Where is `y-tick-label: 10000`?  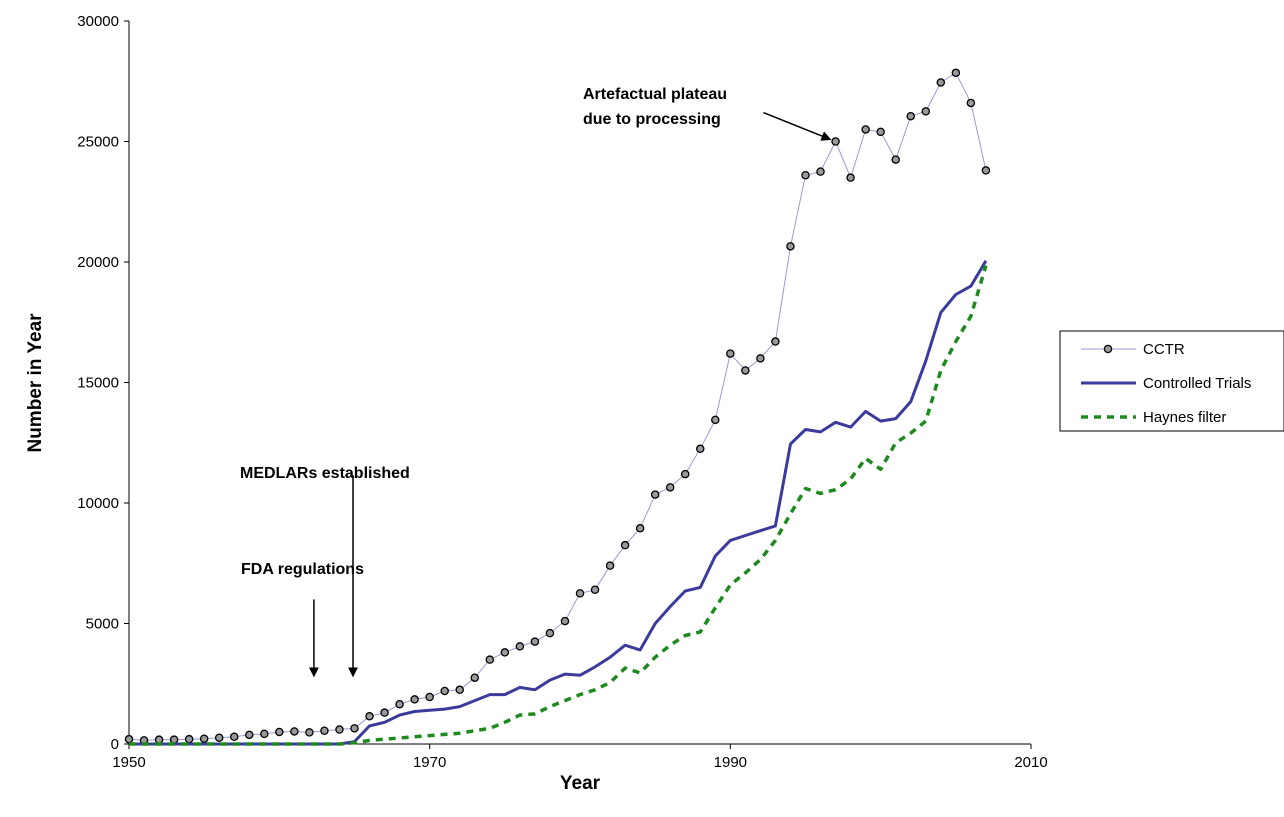 y-tick-label: 10000 is located at coordinates (98, 503).